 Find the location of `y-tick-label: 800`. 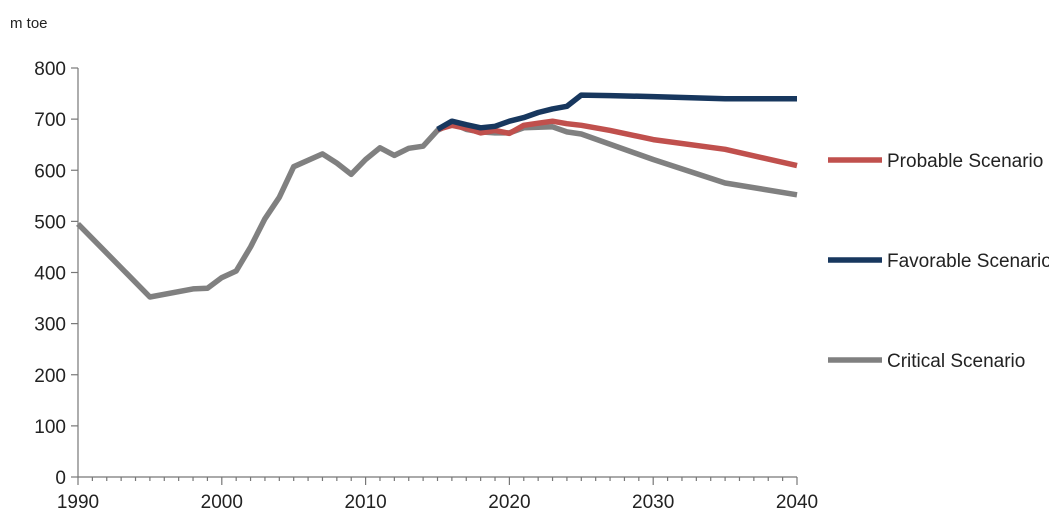

y-tick-label: 800 is located at coordinates (50, 69).